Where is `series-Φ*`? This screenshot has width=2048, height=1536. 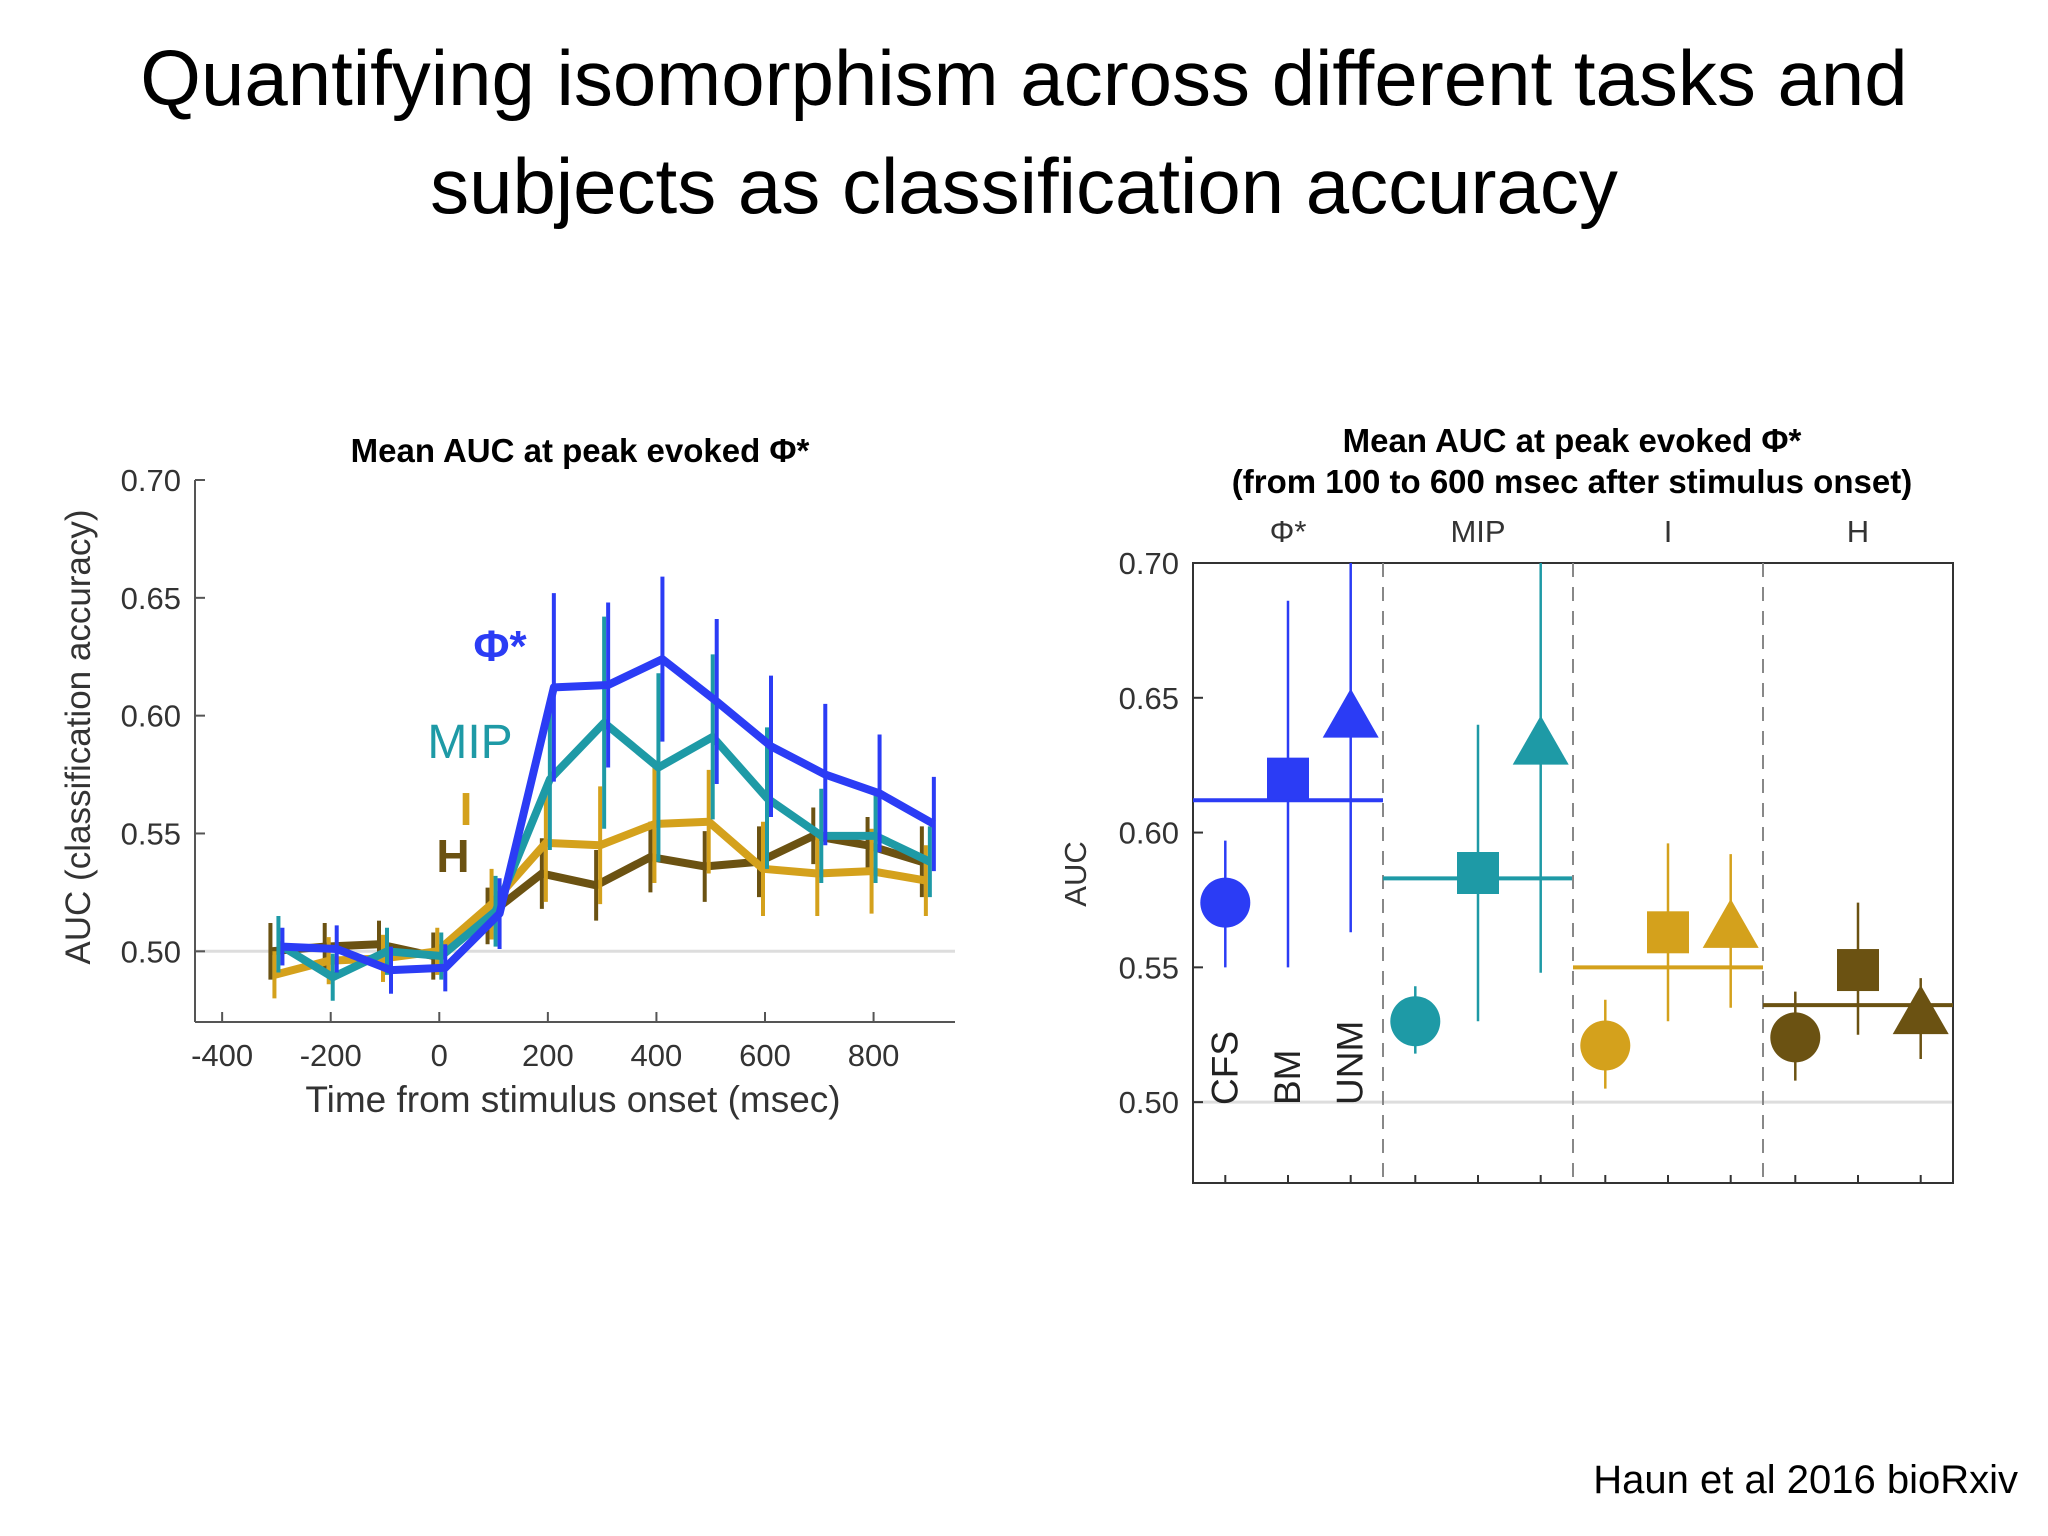
series-Φ* is located at coordinates (608, 785).